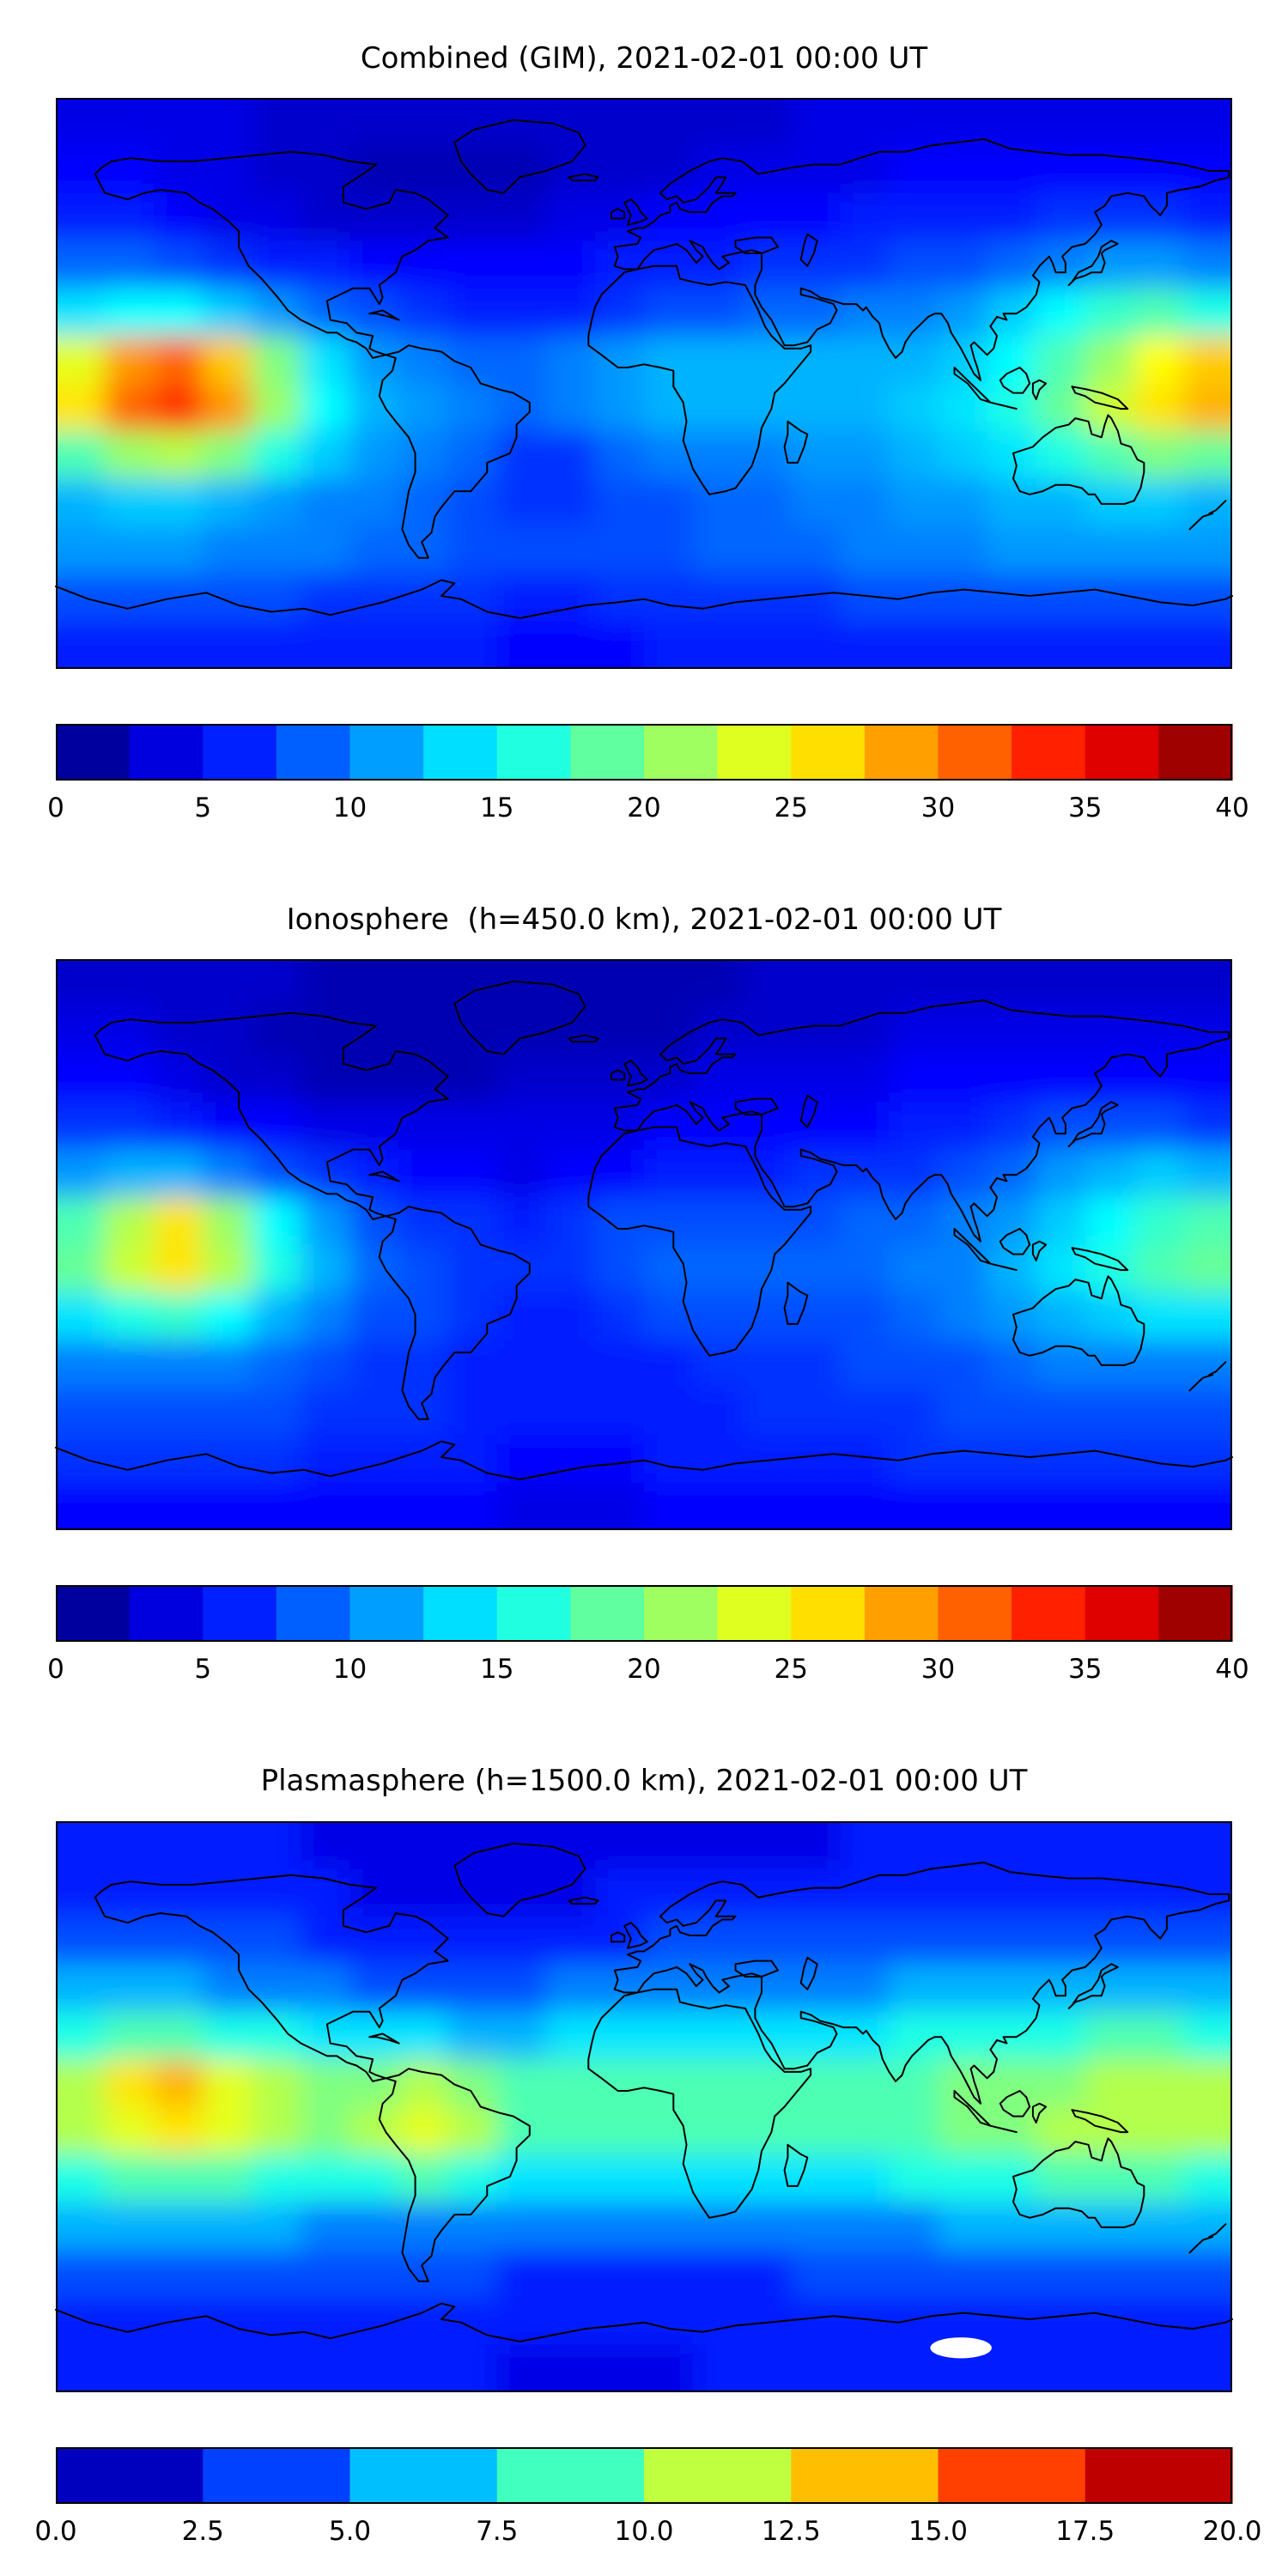  Describe the element at coordinates (648, 1635) in the screenshot. I see `colorbar-canvas: 0 5 10 15 20 25 30 35 40` at that location.